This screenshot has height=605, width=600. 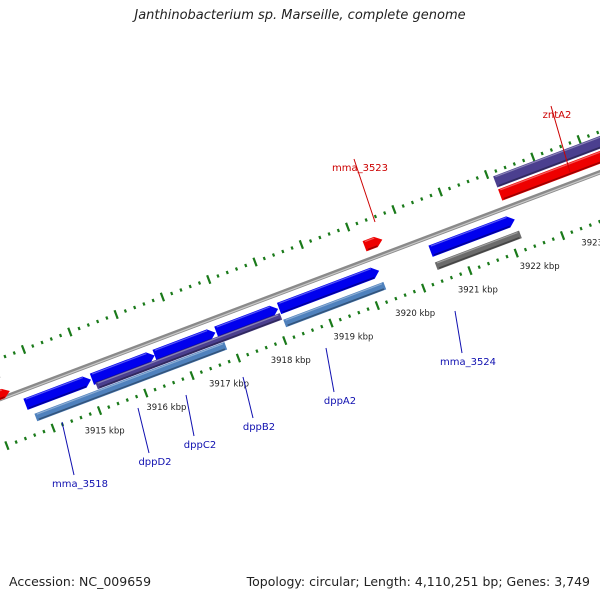 I want to click on gene-label-mma_3518: mma_3518, so click(x=80, y=484).